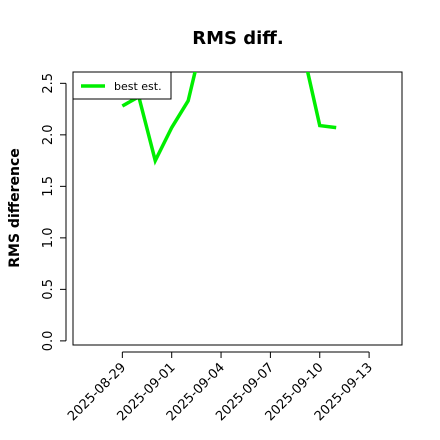 The width and height of the screenshot is (440, 440). What do you see at coordinates (237, 38) in the screenshot?
I see `chart-title: RMS diff.` at bounding box center [237, 38].